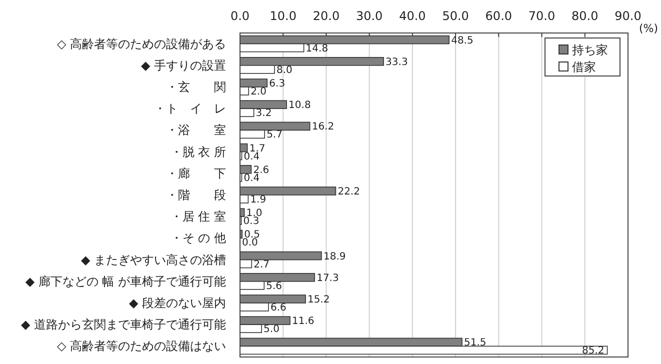 The width and height of the screenshot is (661, 364). I want to click on y-tick-label: ・ト イ レ, so click(190, 109).